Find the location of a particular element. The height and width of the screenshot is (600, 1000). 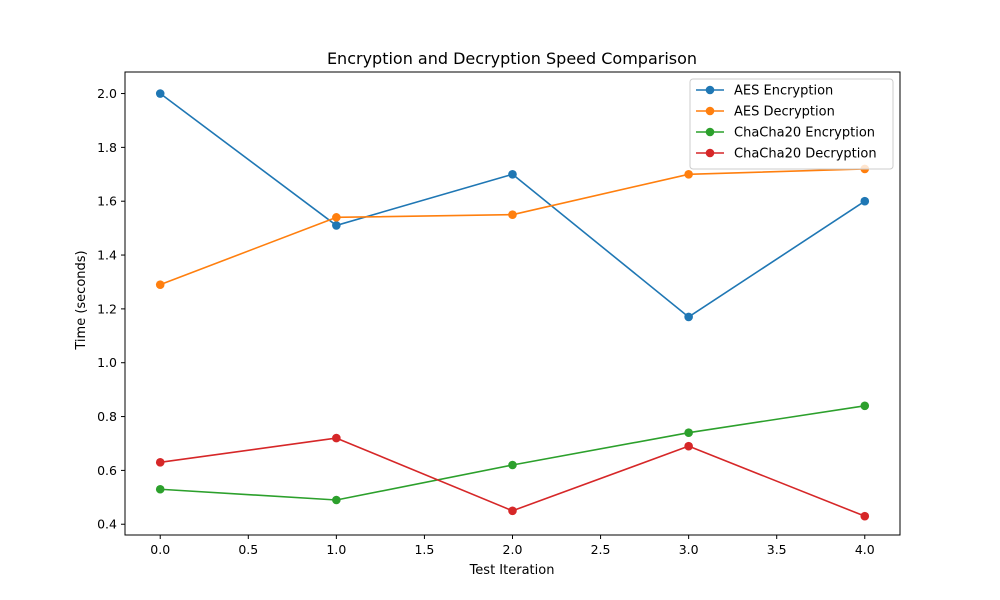

y-tick-label: 1.8 is located at coordinates (107, 147).